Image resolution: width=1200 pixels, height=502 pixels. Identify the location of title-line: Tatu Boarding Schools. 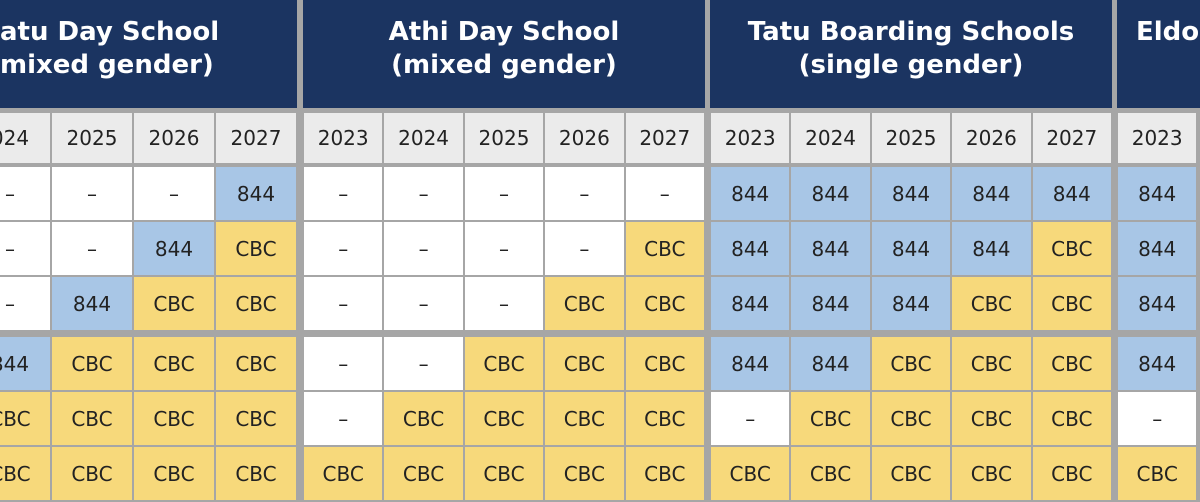
(911, 32).